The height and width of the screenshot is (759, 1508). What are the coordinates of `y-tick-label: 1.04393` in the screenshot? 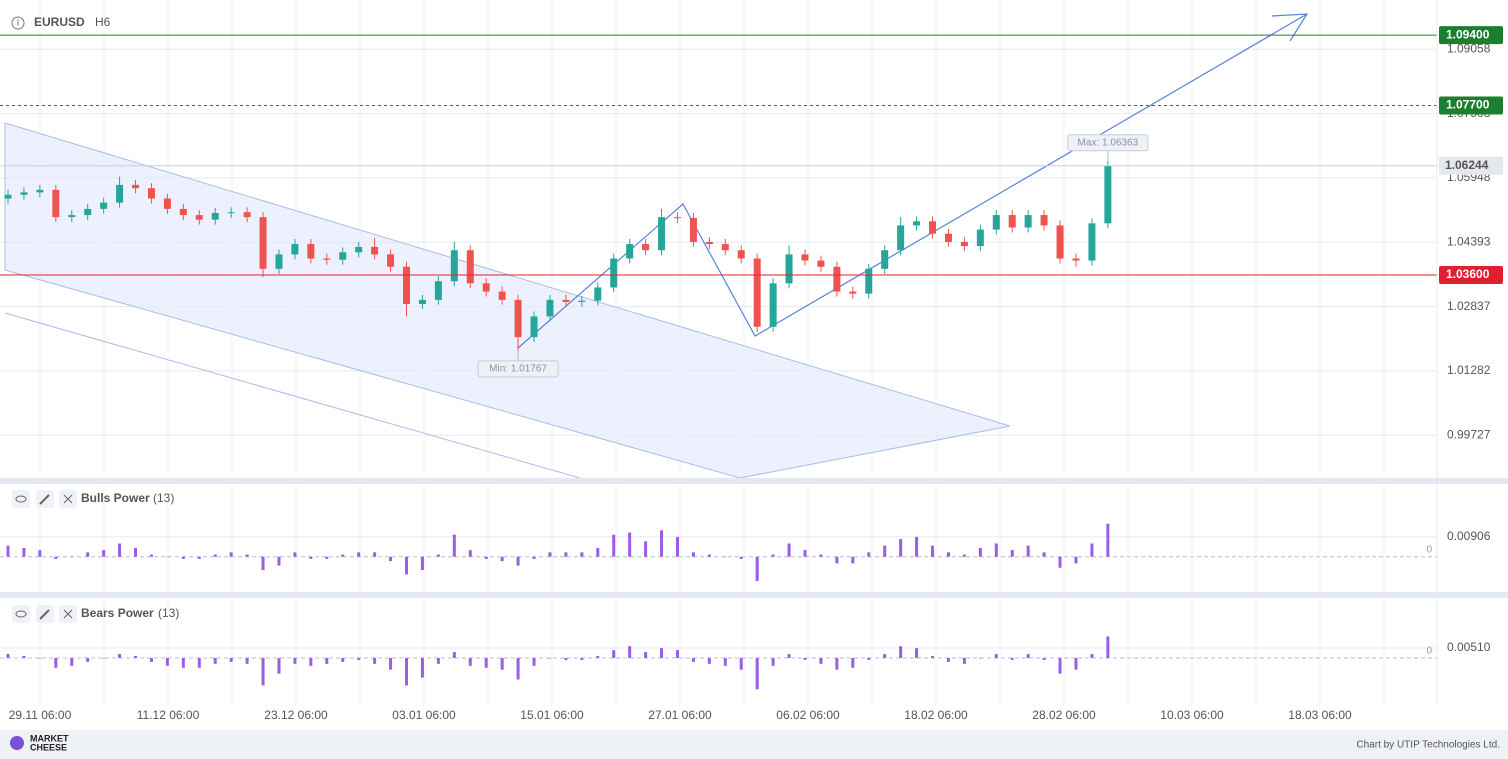 It's located at (1469, 241).